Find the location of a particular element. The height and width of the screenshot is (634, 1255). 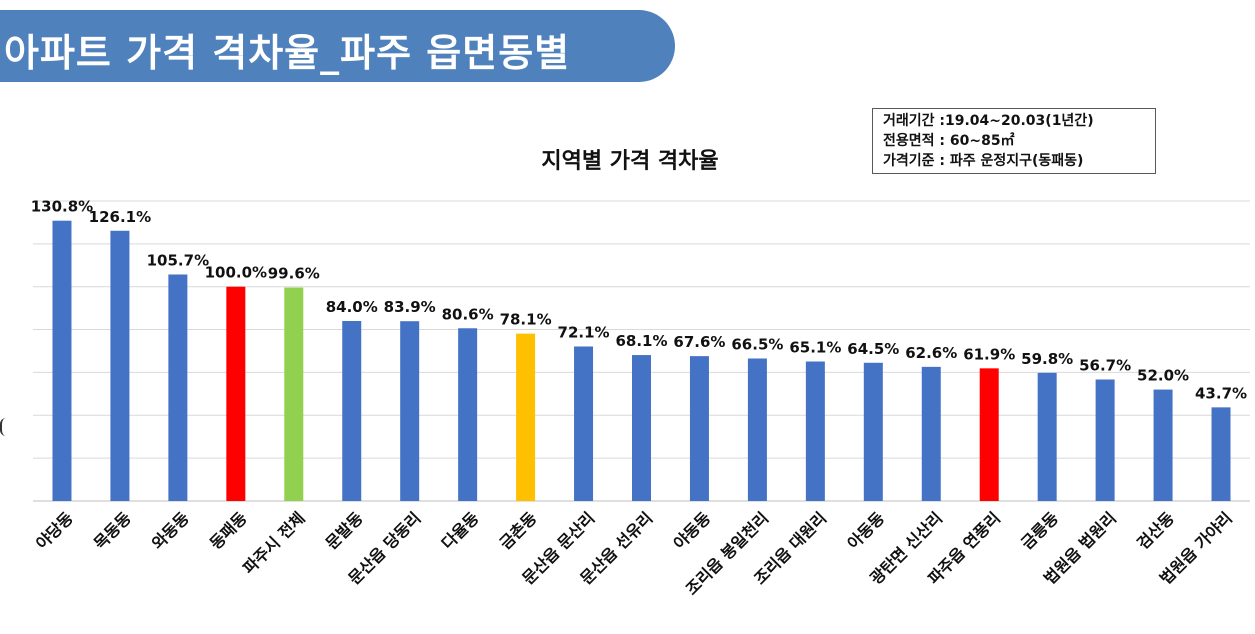

category-label: 다율동 is located at coordinates (460, 530).